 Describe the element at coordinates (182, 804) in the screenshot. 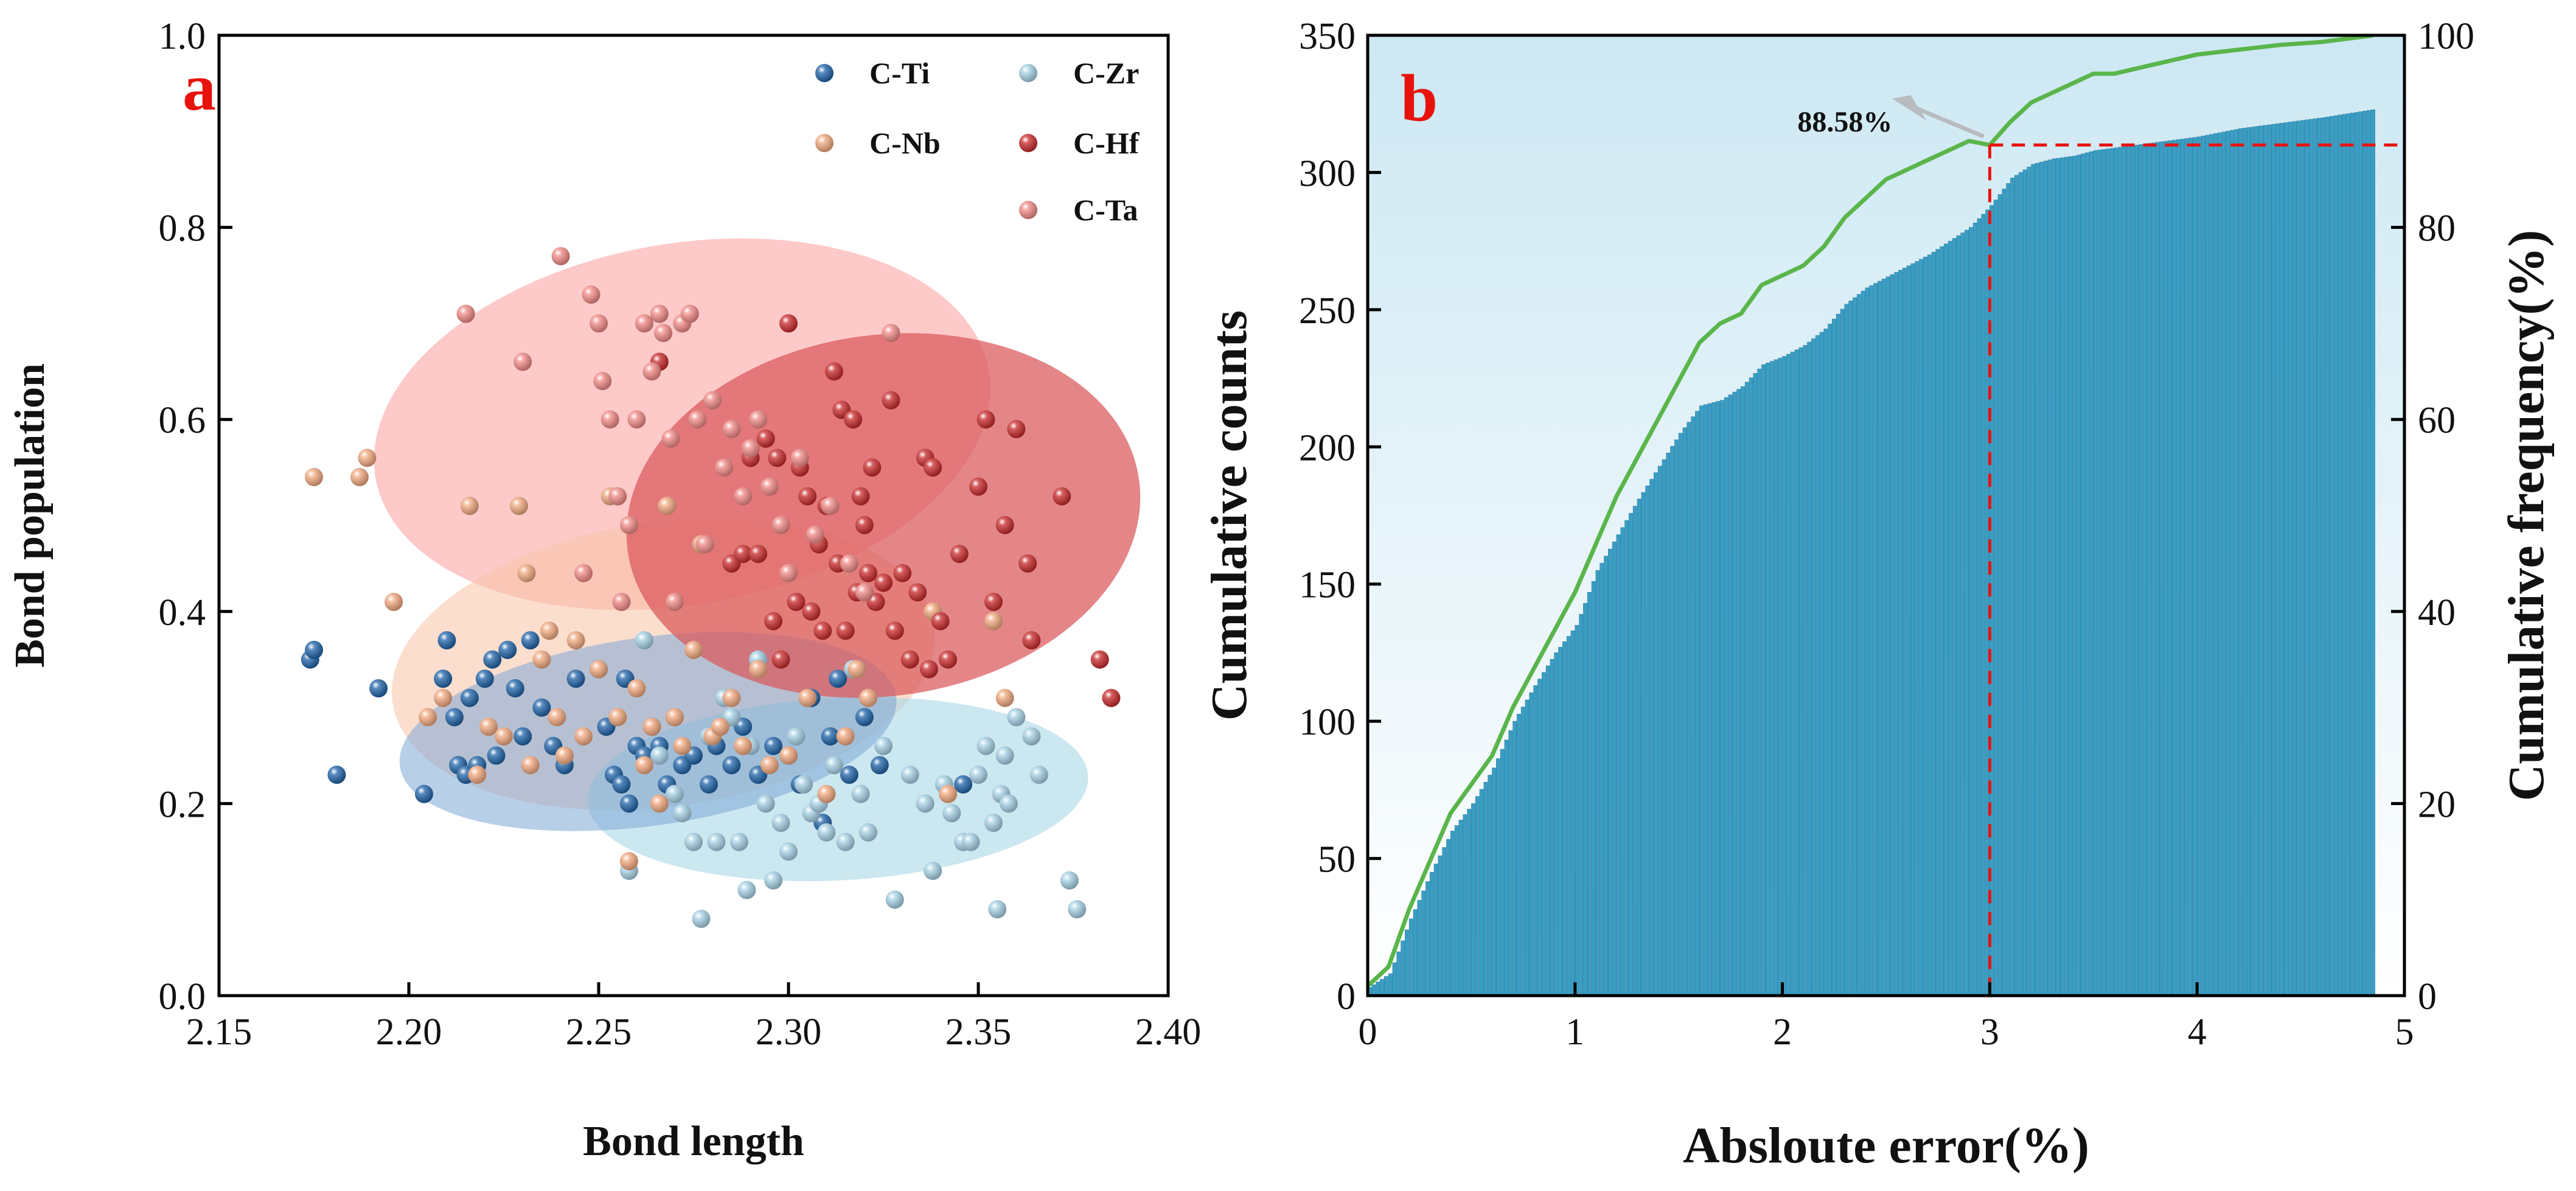

I see `y-tick-label-a: 0.2` at that location.